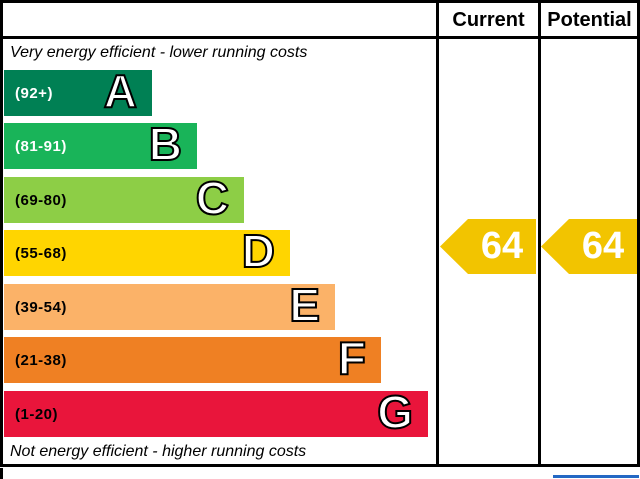 The image size is (640, 479). Describe the element at coordinates (165, 144) in the screenshot. I see `band-letter: B` at that location.